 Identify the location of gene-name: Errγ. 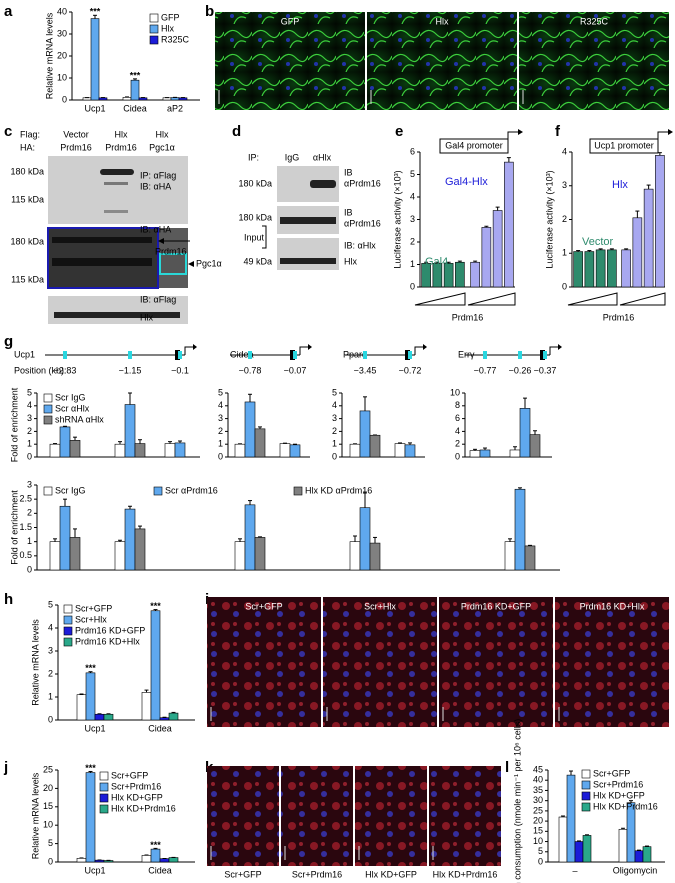
(466, 354).